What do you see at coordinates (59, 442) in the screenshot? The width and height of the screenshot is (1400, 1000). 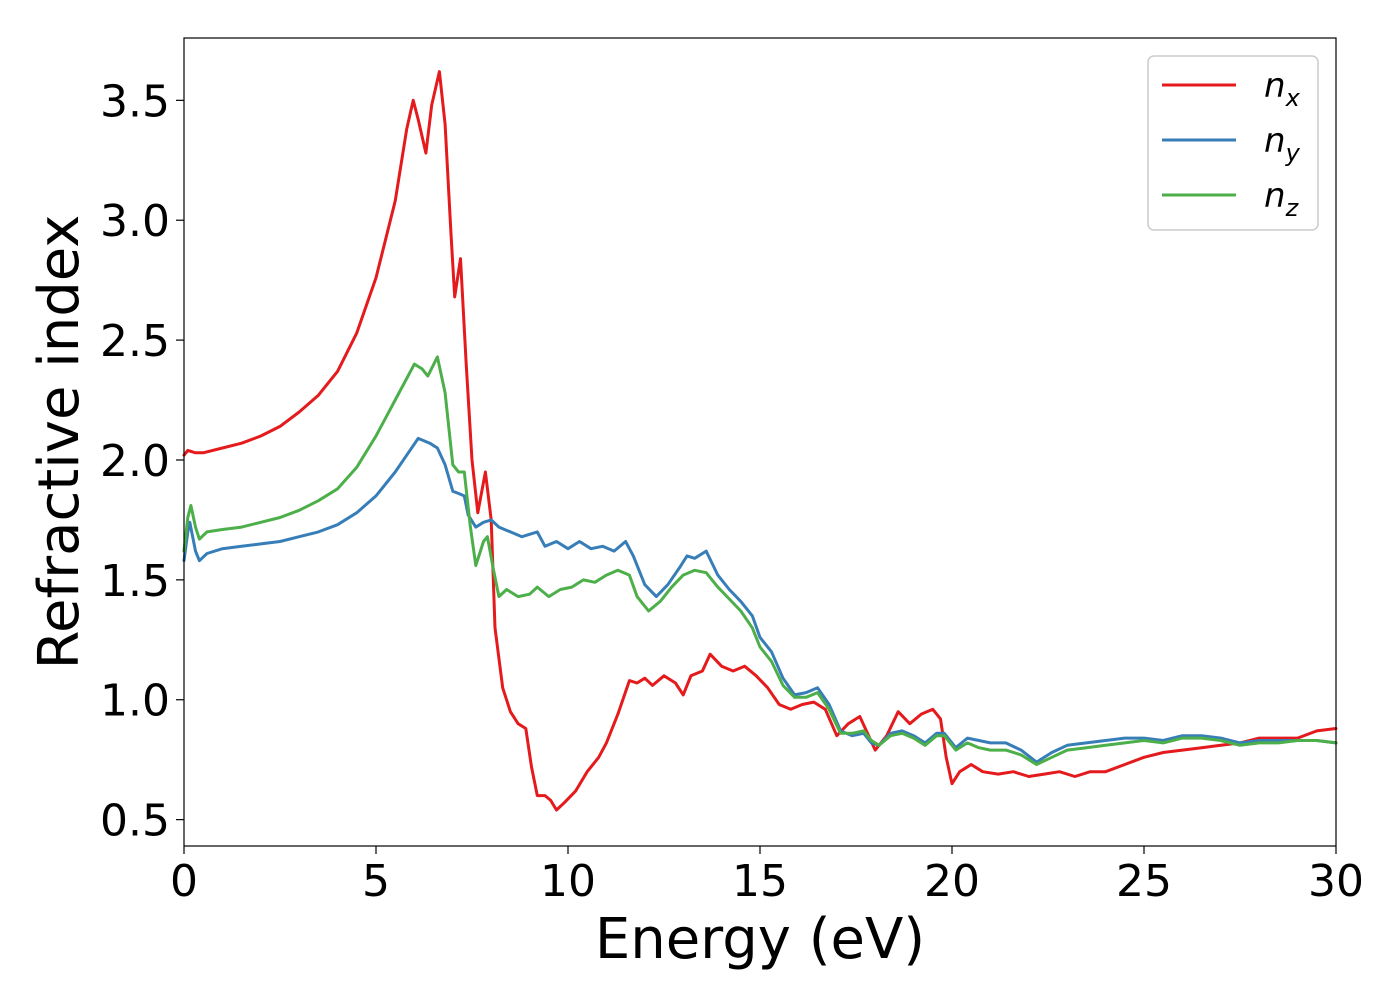 I see `y-axis-title: Refractive index` at bounding box center [59, 442].